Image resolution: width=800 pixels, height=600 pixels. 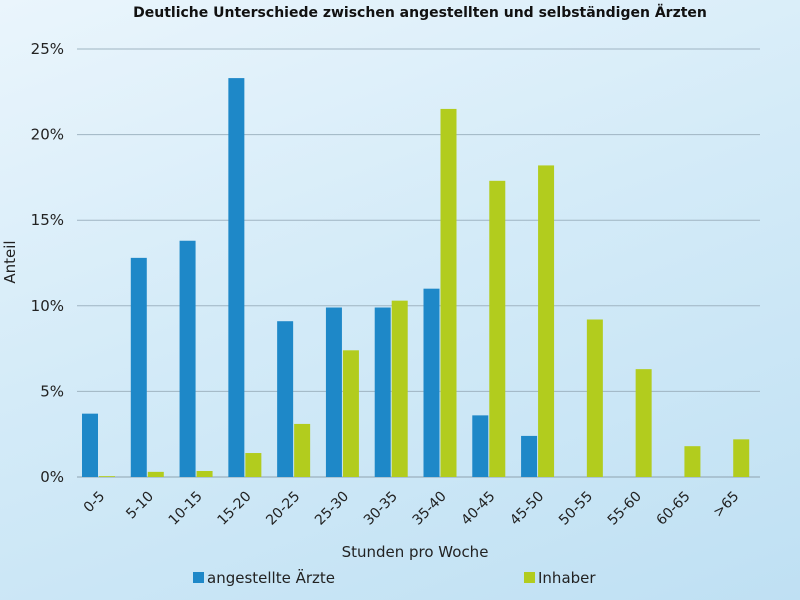 I want to click on x-tick-label: 15-20, so click(x=234, y=509).